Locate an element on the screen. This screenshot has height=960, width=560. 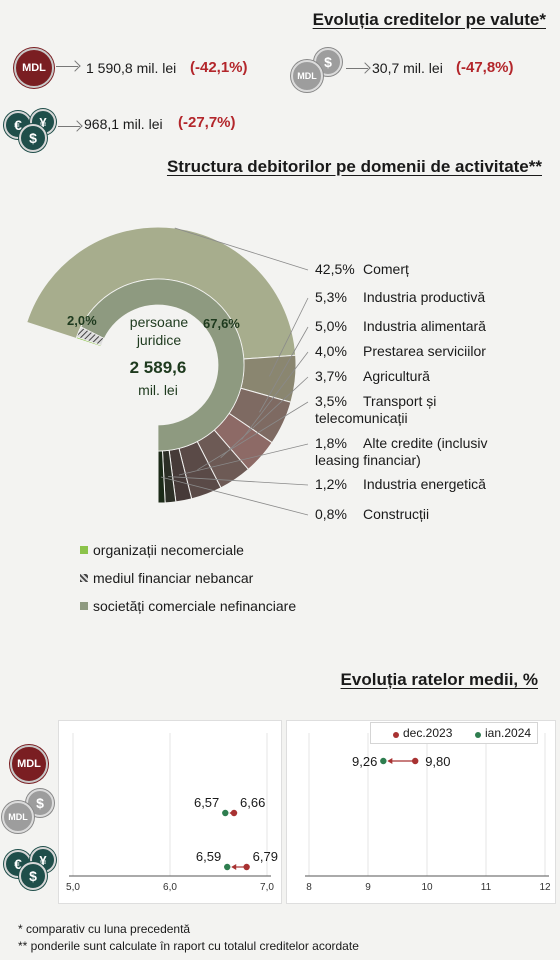
mdl-change: (-42,1%) is located at coordinates (219, 67).